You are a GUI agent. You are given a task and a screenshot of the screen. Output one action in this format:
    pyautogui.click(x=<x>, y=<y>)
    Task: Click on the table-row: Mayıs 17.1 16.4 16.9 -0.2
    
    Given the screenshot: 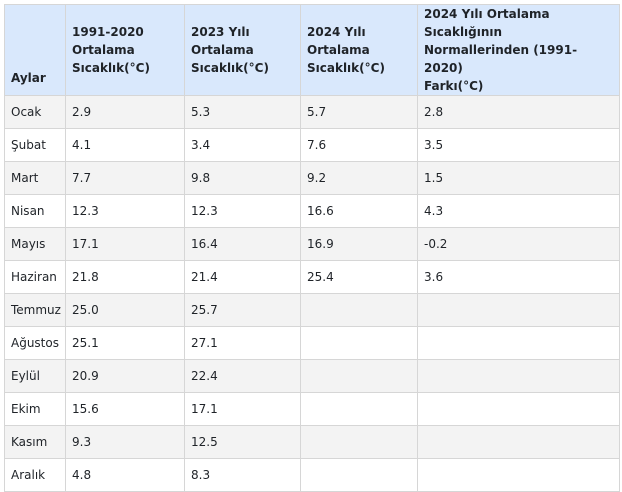 What is the action you would take?
    pyautogui.click(x=312, y=244)
    